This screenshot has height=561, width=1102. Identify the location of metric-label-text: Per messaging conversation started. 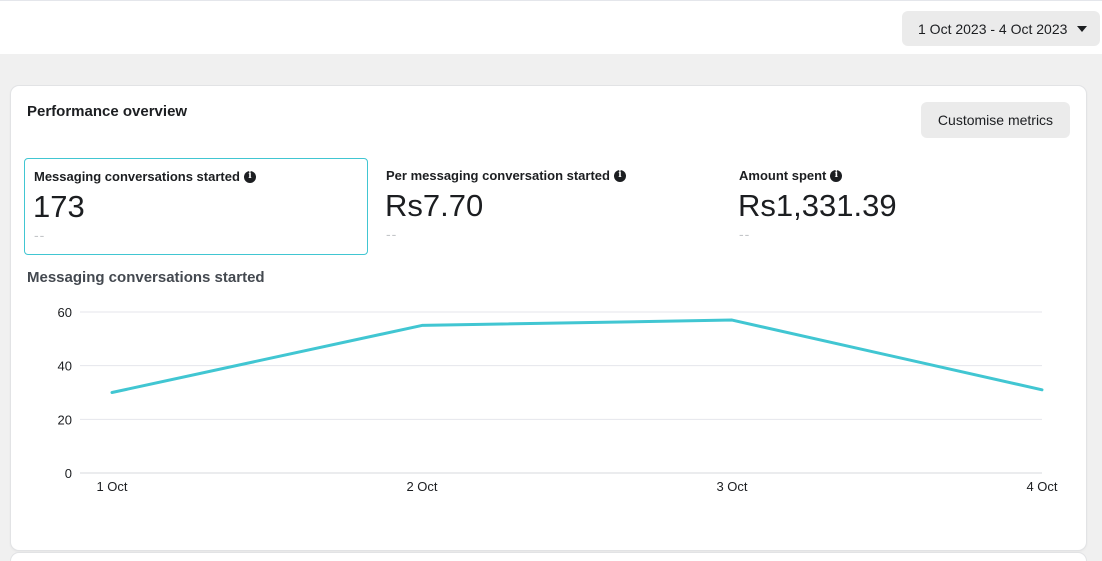
(498, 175).